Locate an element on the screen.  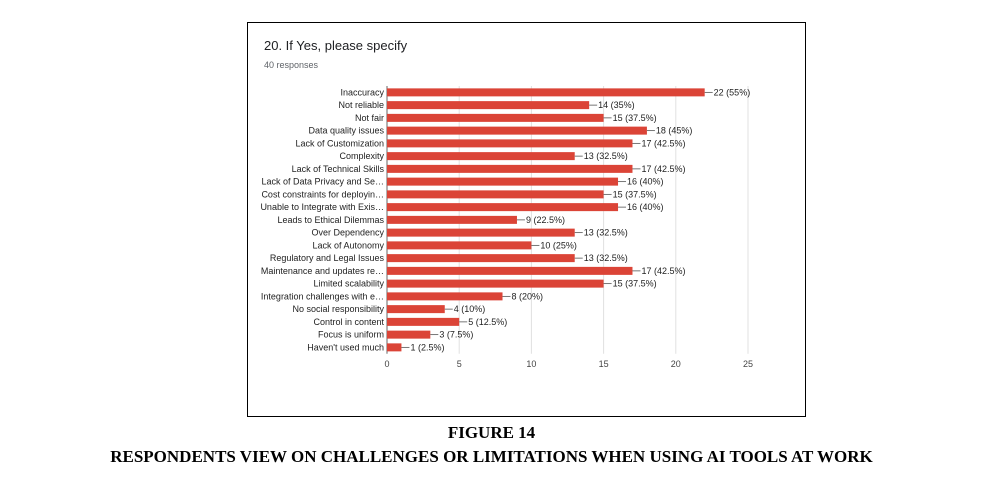
category-label: Leads to Ethical Dilemmas is located at coordinates (330, 220).